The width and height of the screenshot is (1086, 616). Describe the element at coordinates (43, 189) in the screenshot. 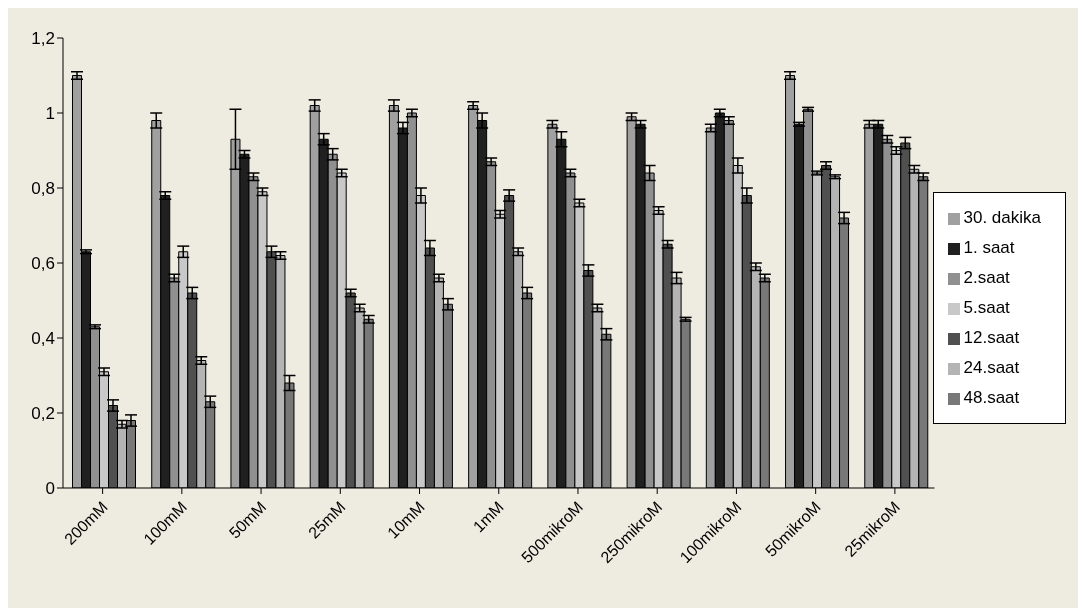

I see `y-tick-label: 0,8` at that location.